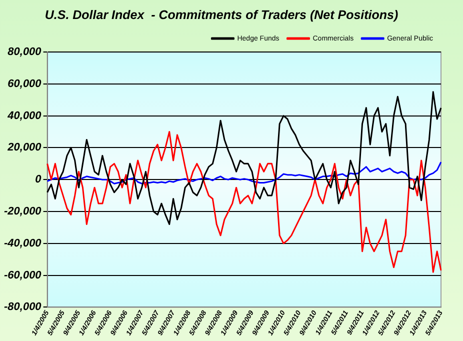 This screenshot has height=341, width=463. Describe the element at coordinates (23, 243) in the screenshot. I see `y-tick-label: -40,000` at that location.